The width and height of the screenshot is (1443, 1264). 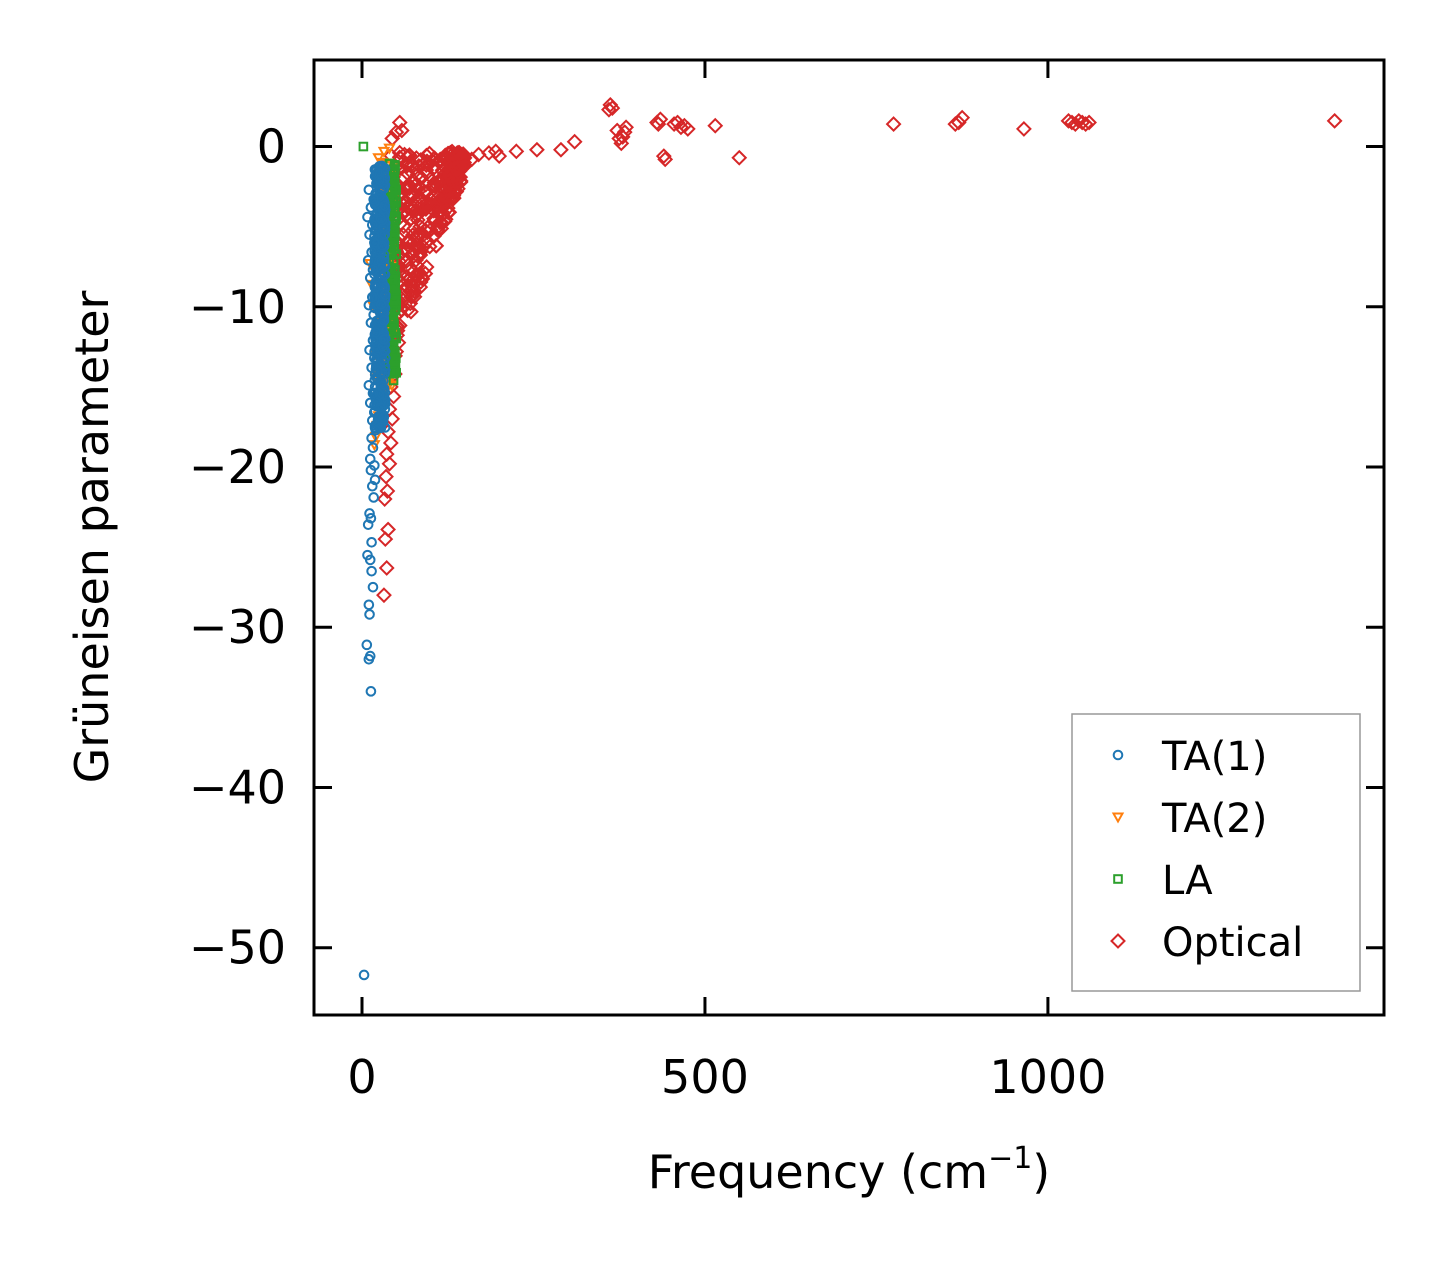 What do you see at coordinates (705, 1077) in the screenshot?
I see `x-tick-label: 500` at bounding box center [705, 1077].